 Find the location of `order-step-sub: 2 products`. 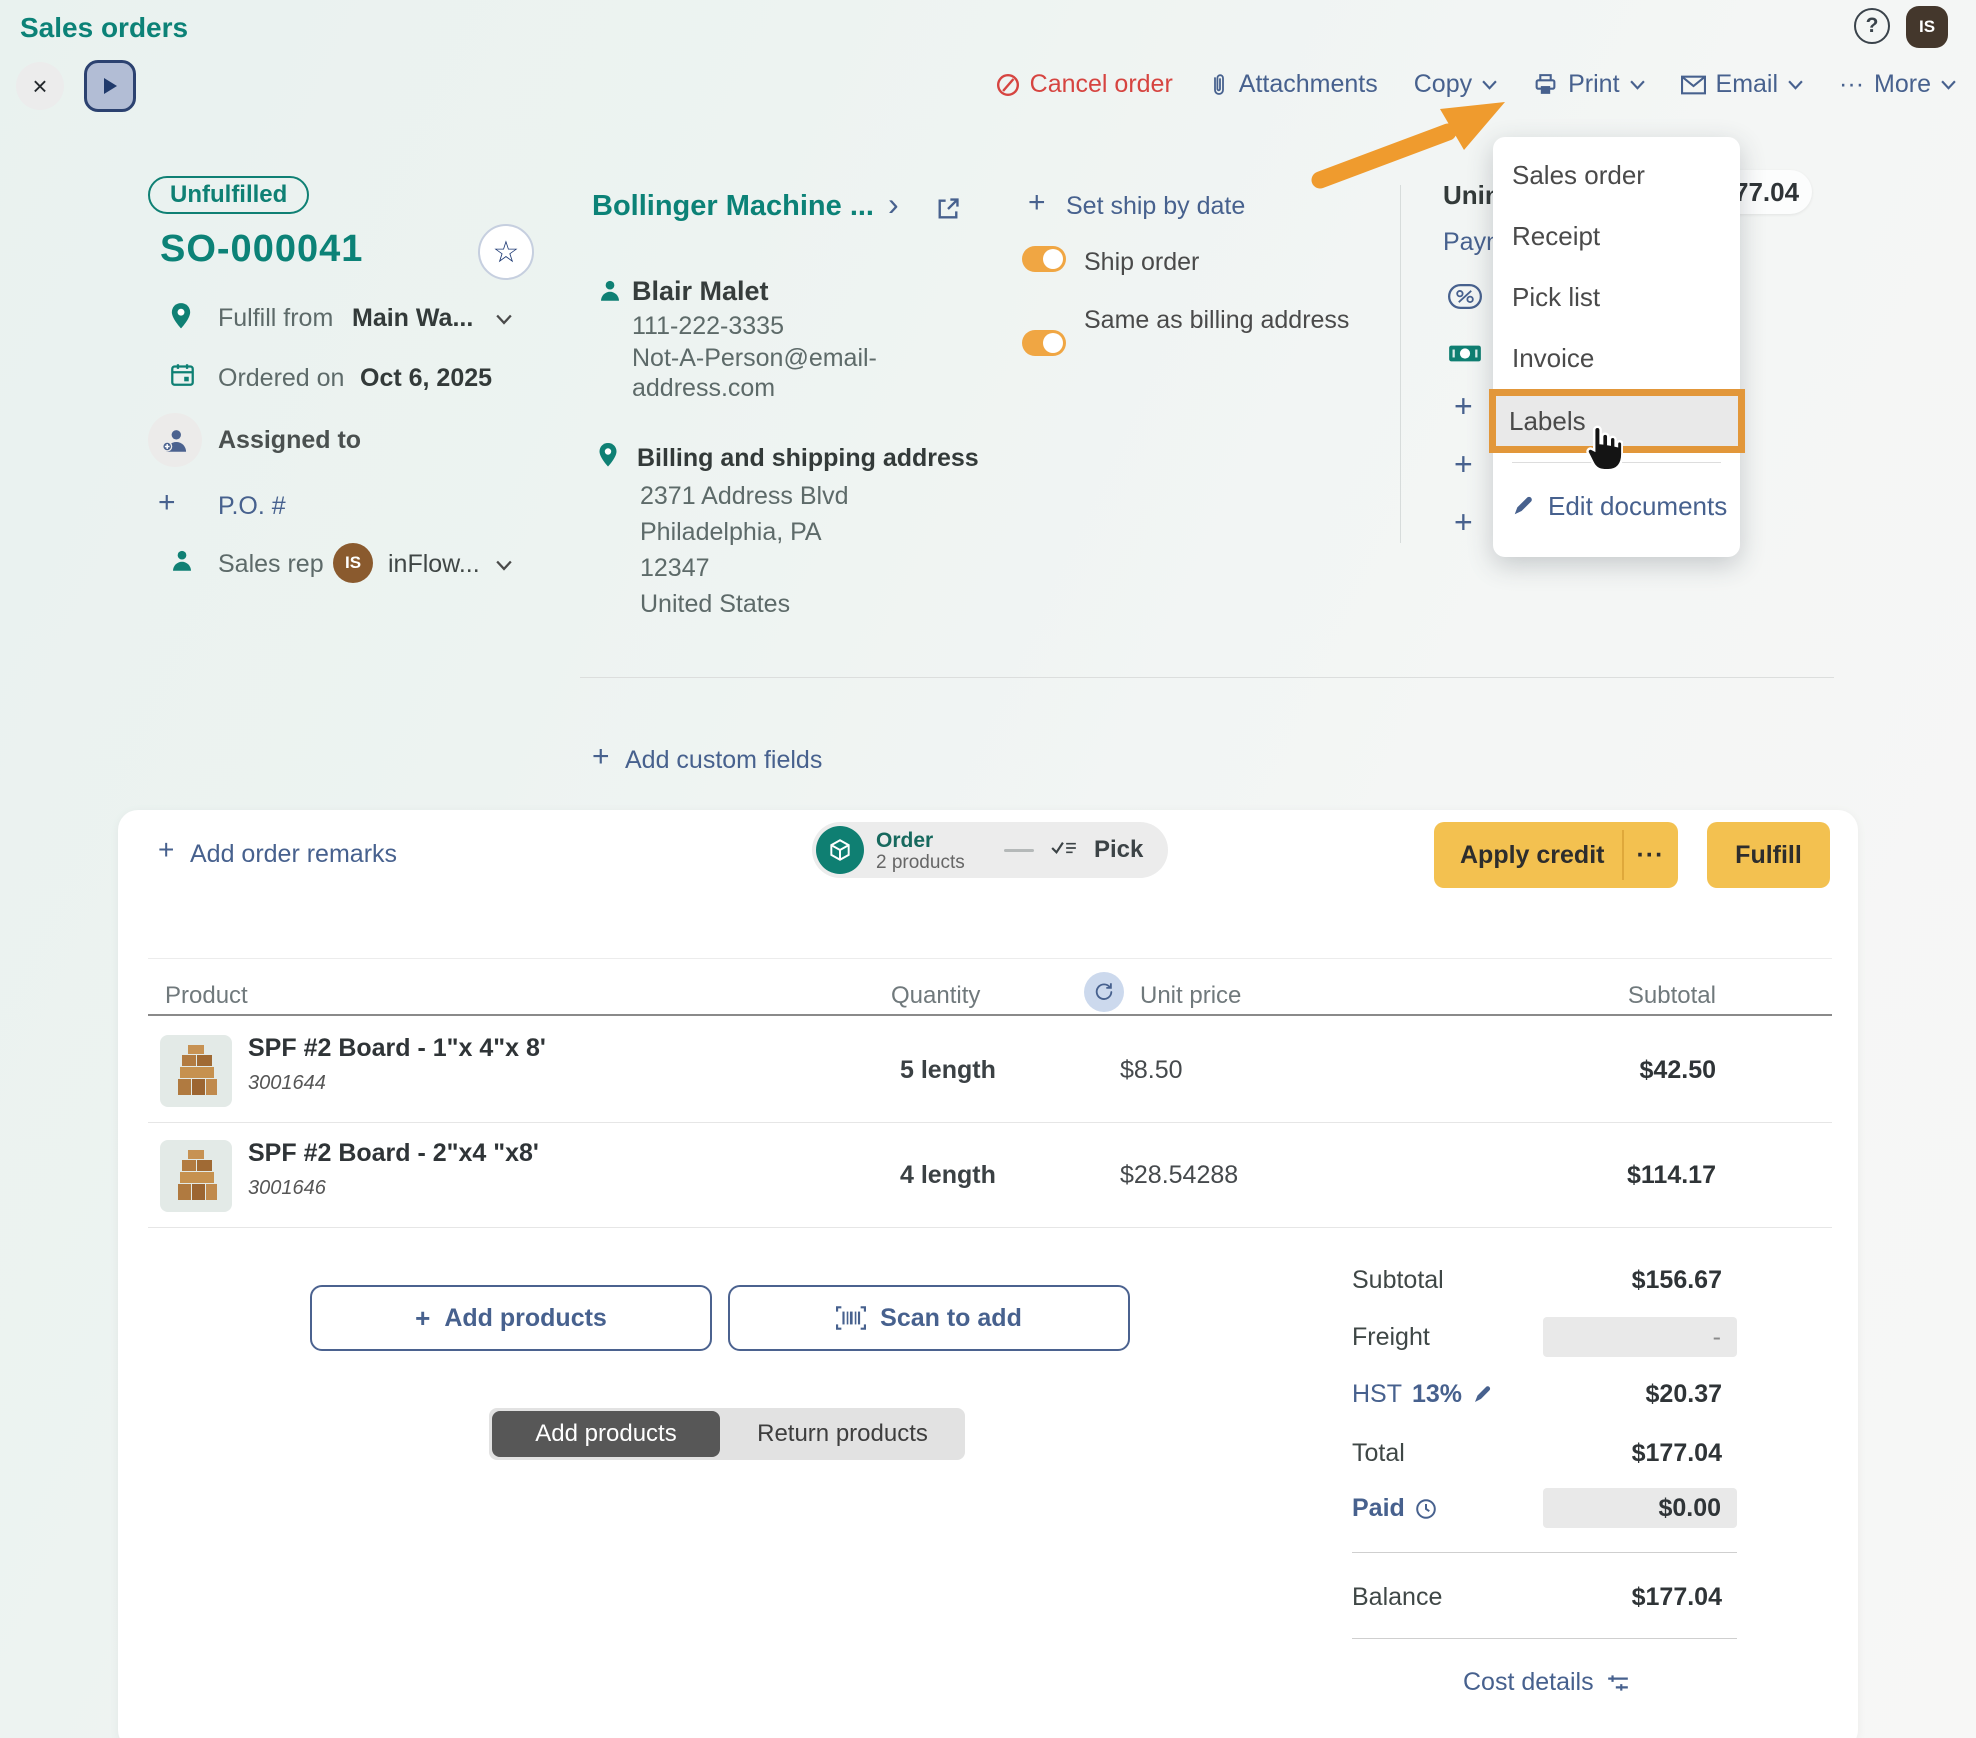

order-step-sub: 2 products is located at coordinates (920, 862).